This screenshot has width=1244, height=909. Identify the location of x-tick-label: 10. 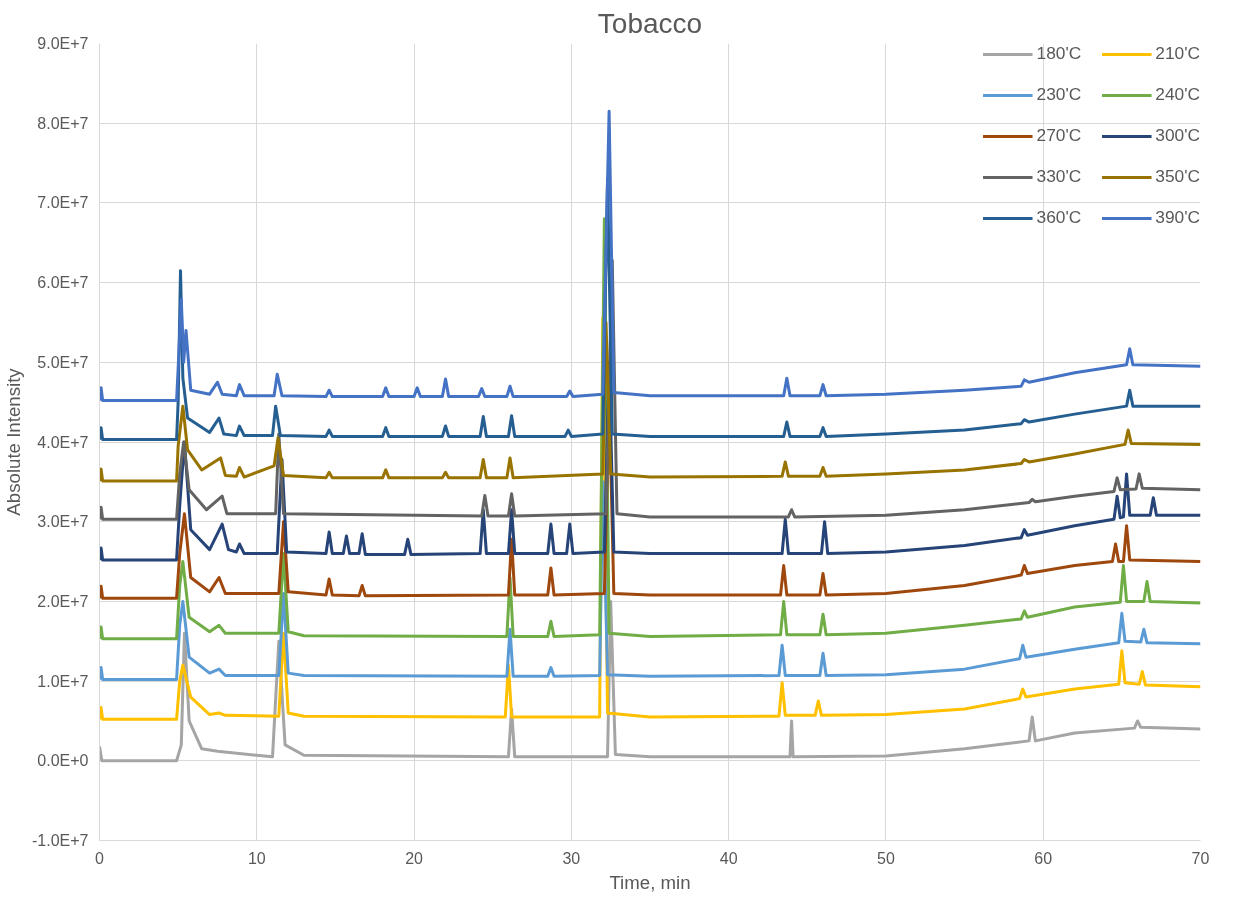
(256, 858).